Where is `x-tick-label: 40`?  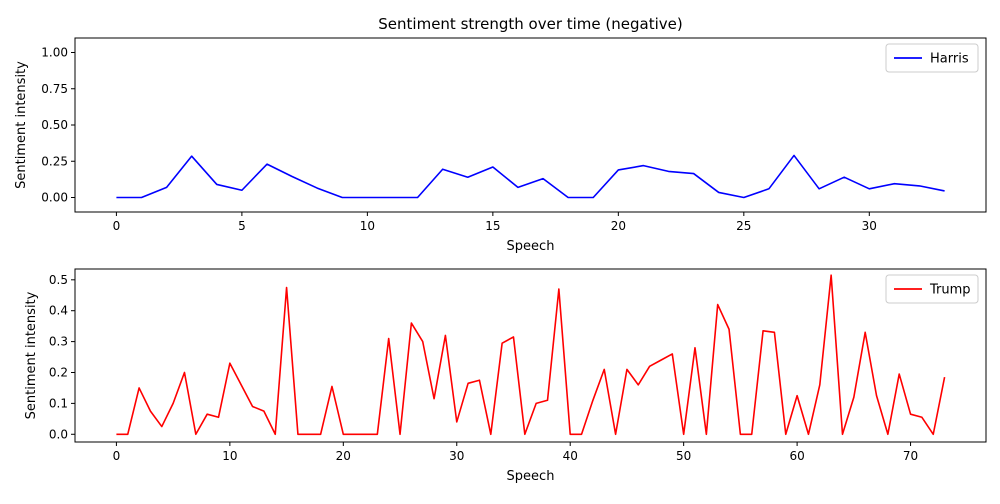 x-tick-label: 40 is located at coordinates (570, 456).